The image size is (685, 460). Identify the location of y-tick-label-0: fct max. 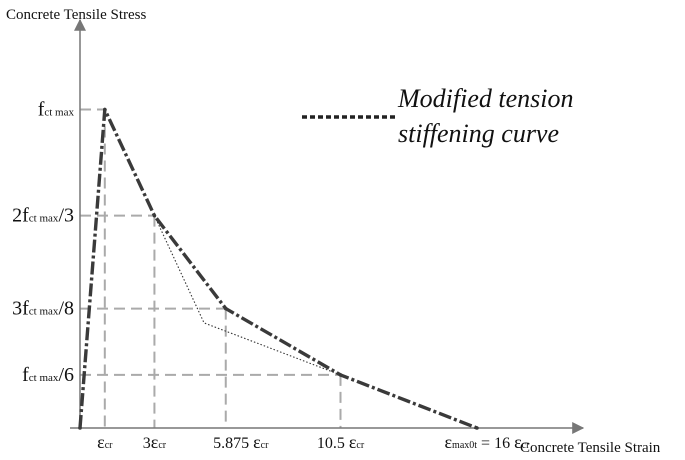
(56, 110).